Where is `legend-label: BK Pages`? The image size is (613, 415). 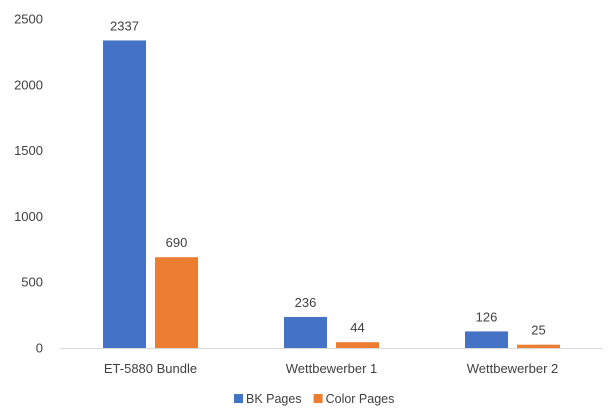 legend-label: BK Pages is located at coordinates (274, 399).